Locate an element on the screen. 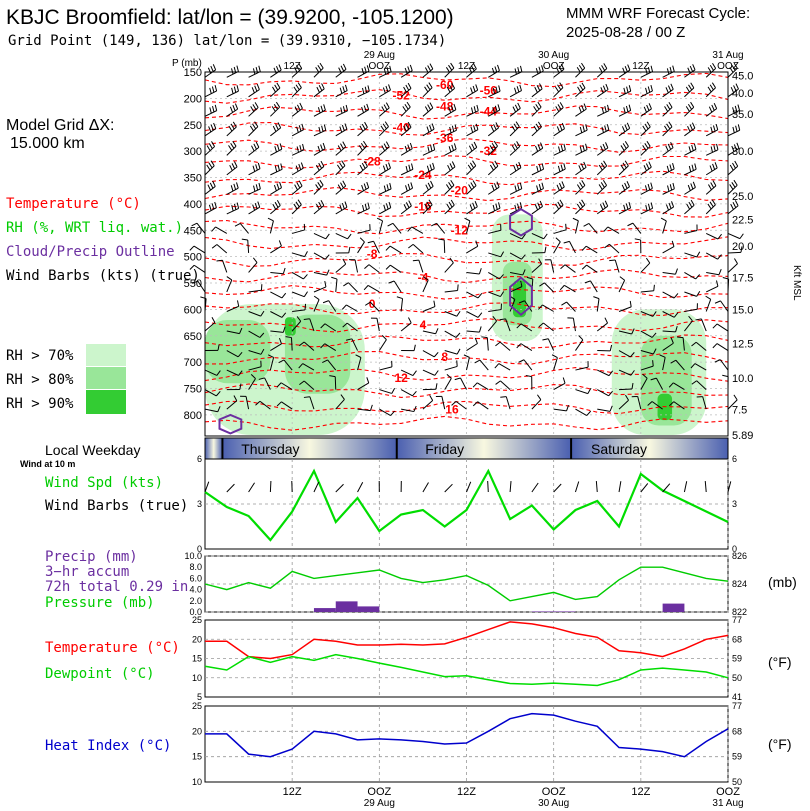  pressure-tick-label: 600 is located at coordinates (193, 310).